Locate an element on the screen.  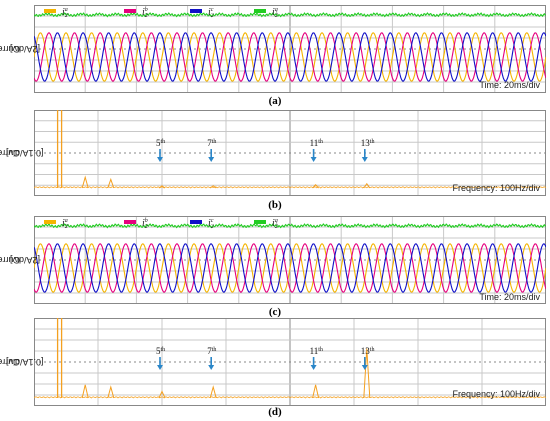
caption-a: (a) is located at coordinates (275, 101).